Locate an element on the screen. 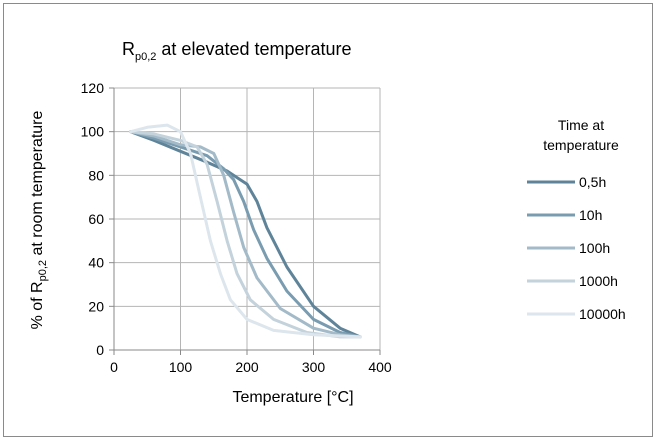 The width and height of the screenshot is (658, 440). legend-label-100h: 100h is located at coordinates (594, 248).